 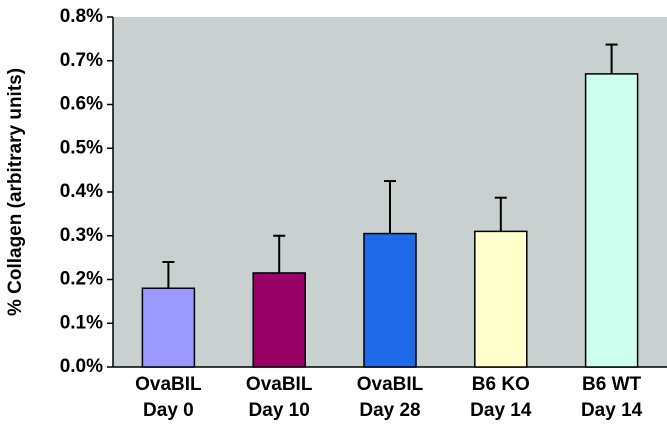 I want to click on x-tick-label: B6 WT, so click(x=612, y=384).